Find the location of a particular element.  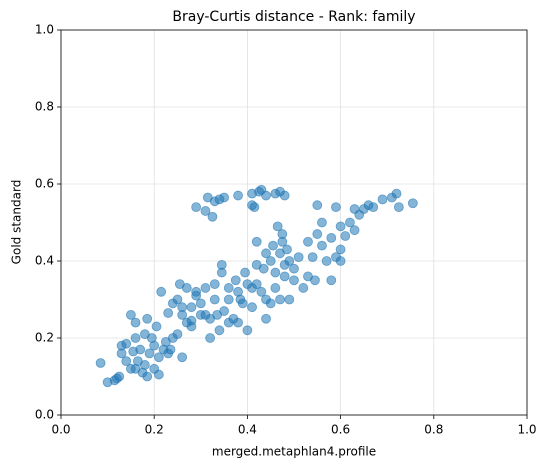

x-tick-label: 1.0 is located at coordinates (526, 430).